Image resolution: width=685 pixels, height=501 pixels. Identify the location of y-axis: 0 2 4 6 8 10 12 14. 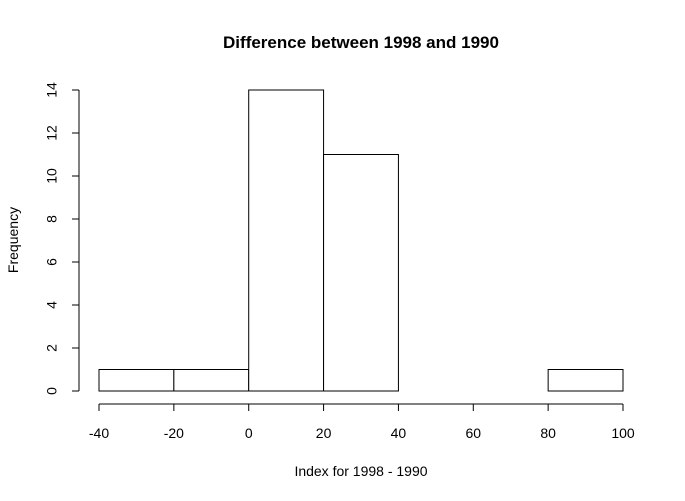
(62, 238).